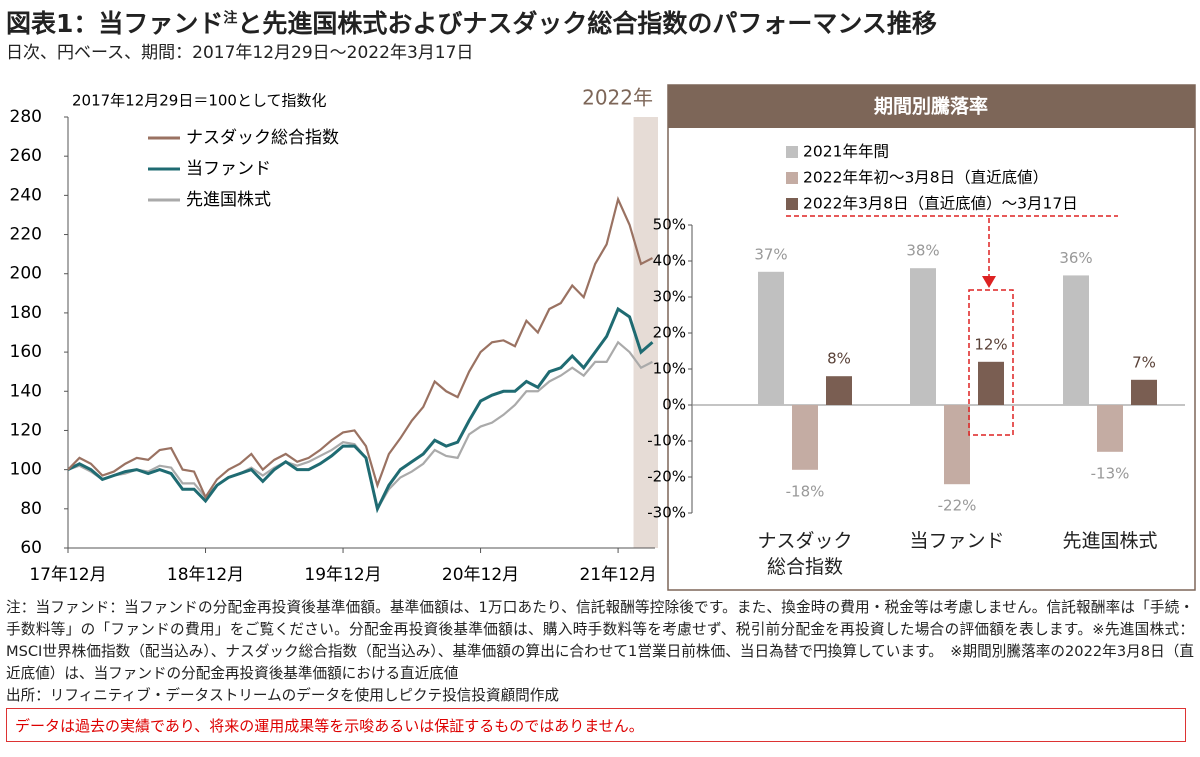  What do you see at coordinates (645, 332) in the screenshot?
I see `highlight-band` at bounding box center [645, 332].